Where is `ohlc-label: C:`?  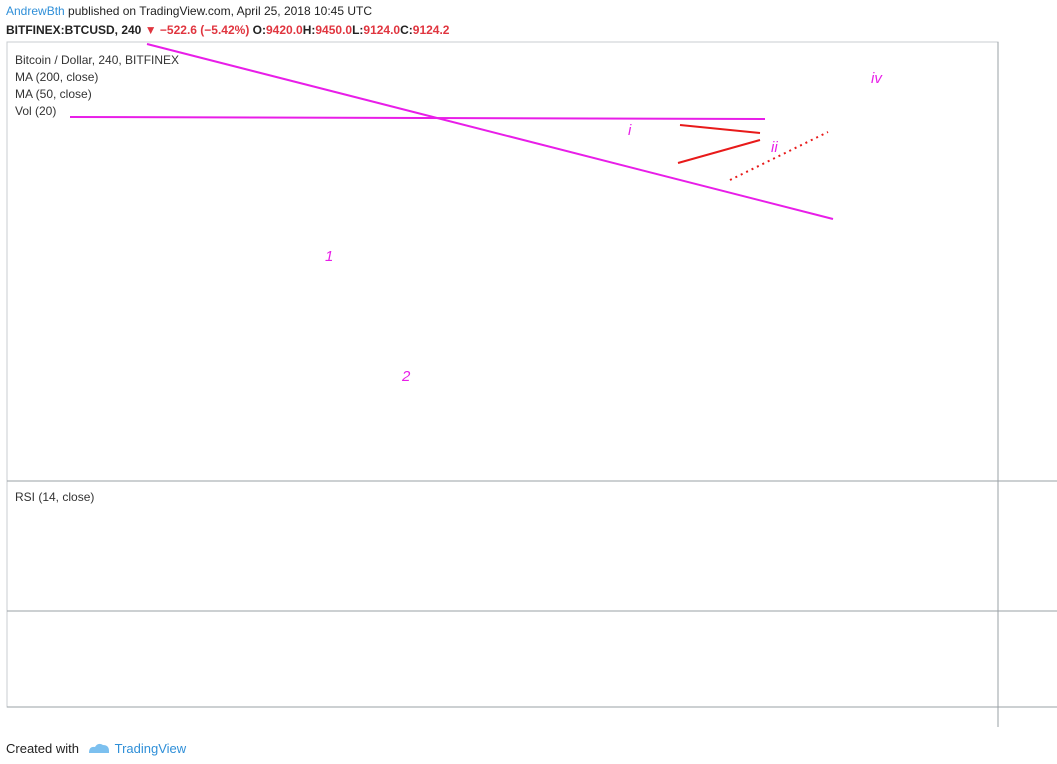
ohlc-label: C: is located at coordinates (406, 30).